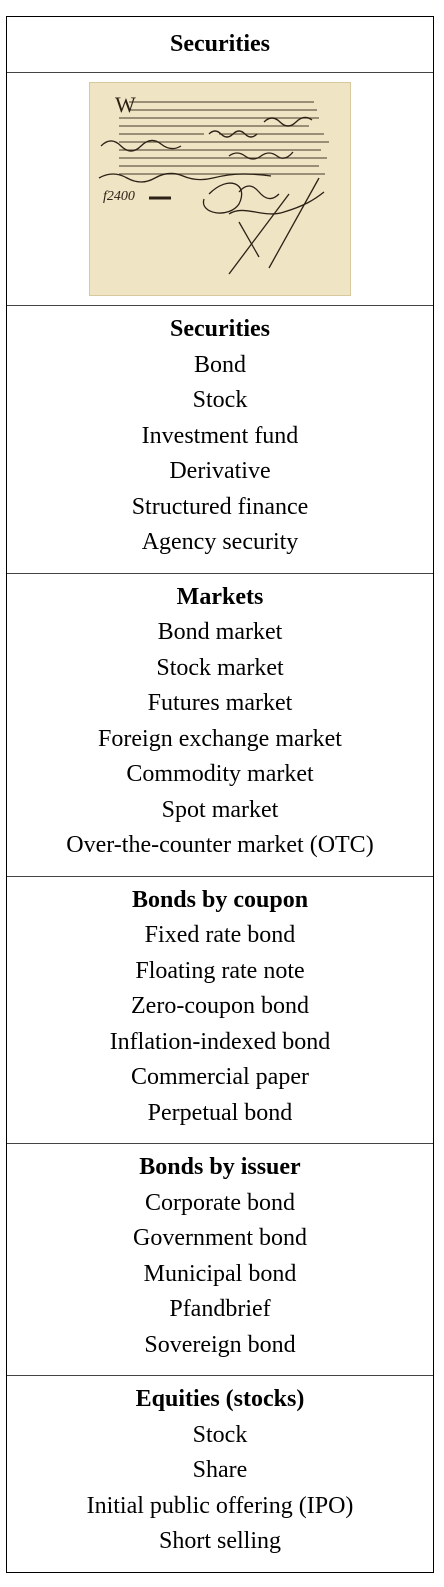  What do you see at coordinates (220, 1202) in the screenshot?
I see `list-item: Corporate bond` at bounding box center [220, 1202].